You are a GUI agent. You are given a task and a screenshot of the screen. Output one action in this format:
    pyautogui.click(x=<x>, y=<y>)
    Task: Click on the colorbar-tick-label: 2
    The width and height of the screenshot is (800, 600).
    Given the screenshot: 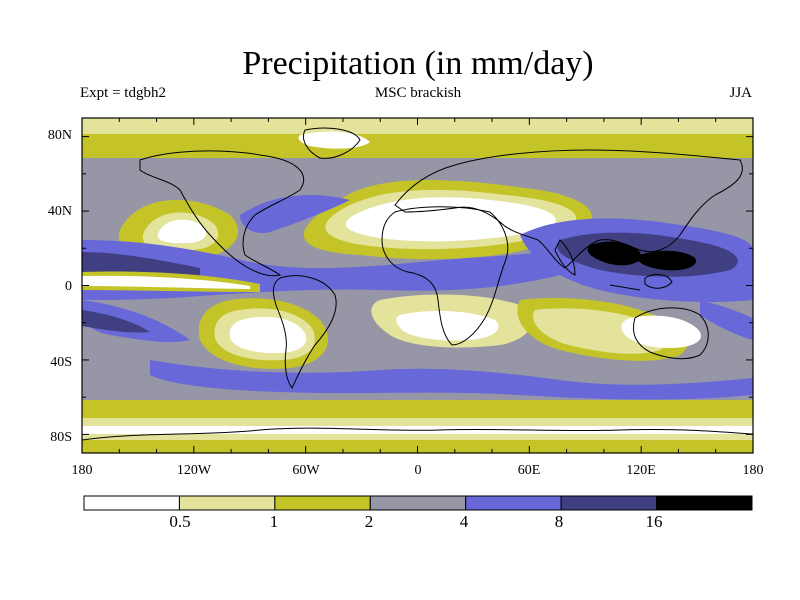 What is the action you would take?
    pyautogui.click(x=369, y=521)
    